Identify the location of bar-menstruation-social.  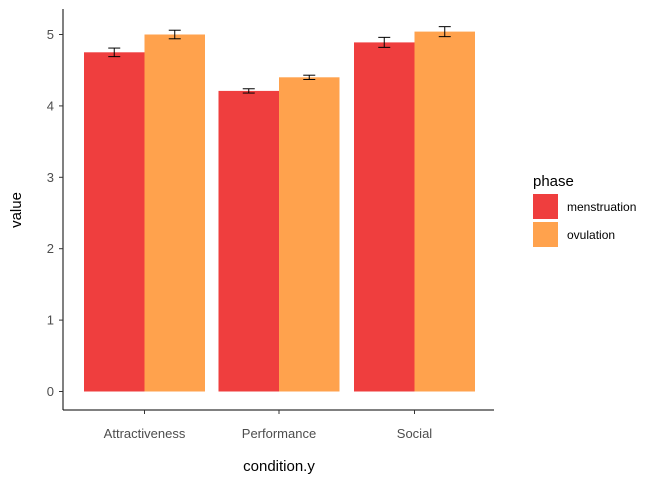
(384, 217).